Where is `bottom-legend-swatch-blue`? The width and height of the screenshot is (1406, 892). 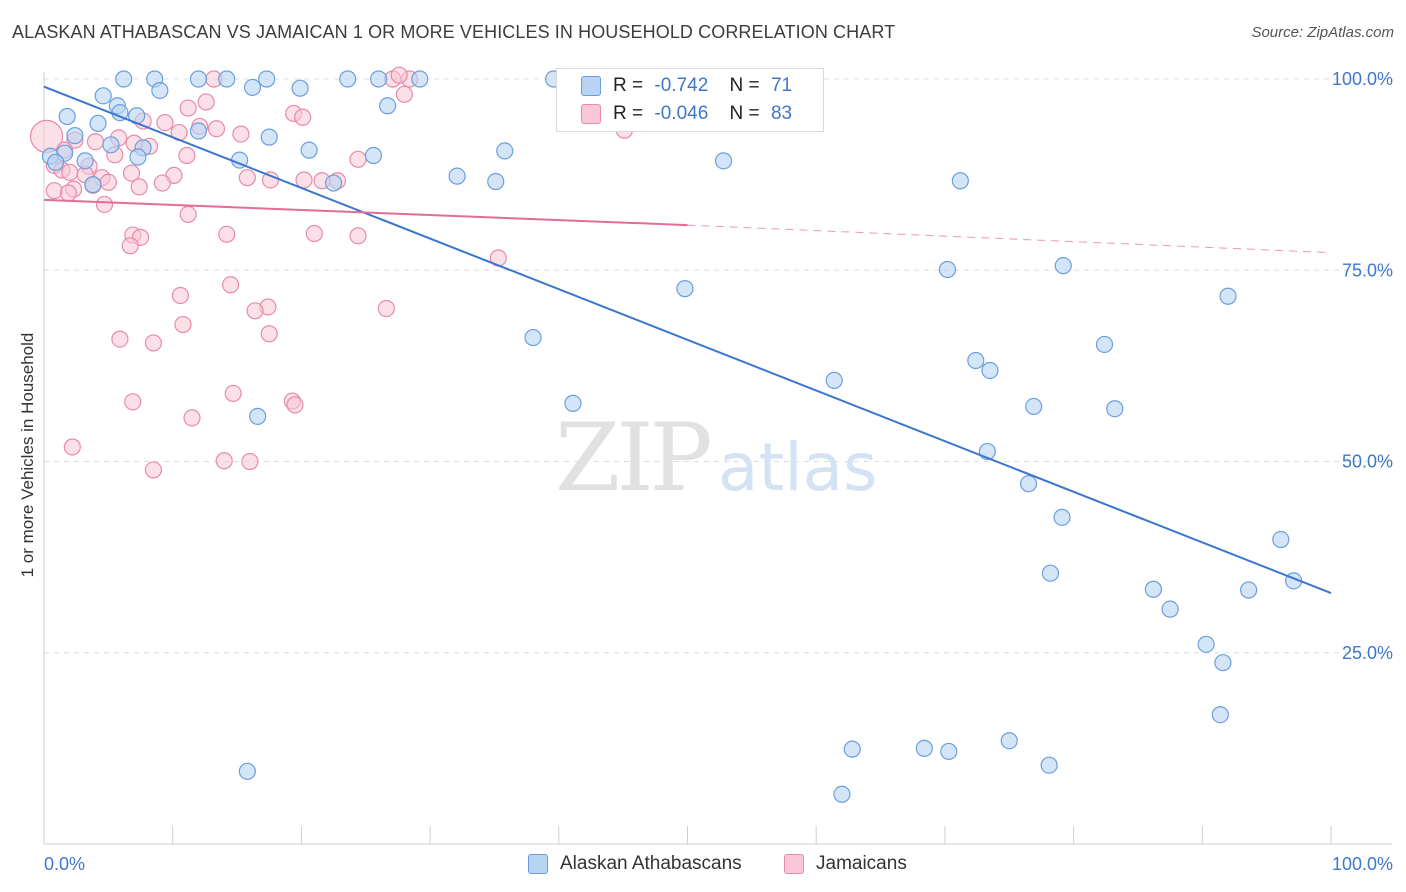
bottom-legend-swatch-blue is located at coordinates (538, 864).